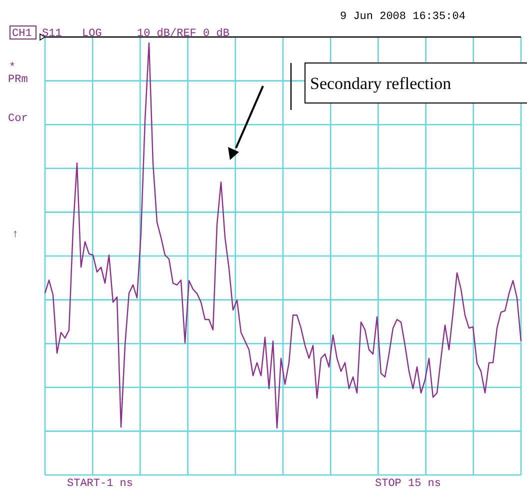 Image resolution: width=527 pixels, height=489 pixels. What do you see at coordinates (52, 34) in the screenshot?
I see `text: S11` at bounding box center [52, 34].